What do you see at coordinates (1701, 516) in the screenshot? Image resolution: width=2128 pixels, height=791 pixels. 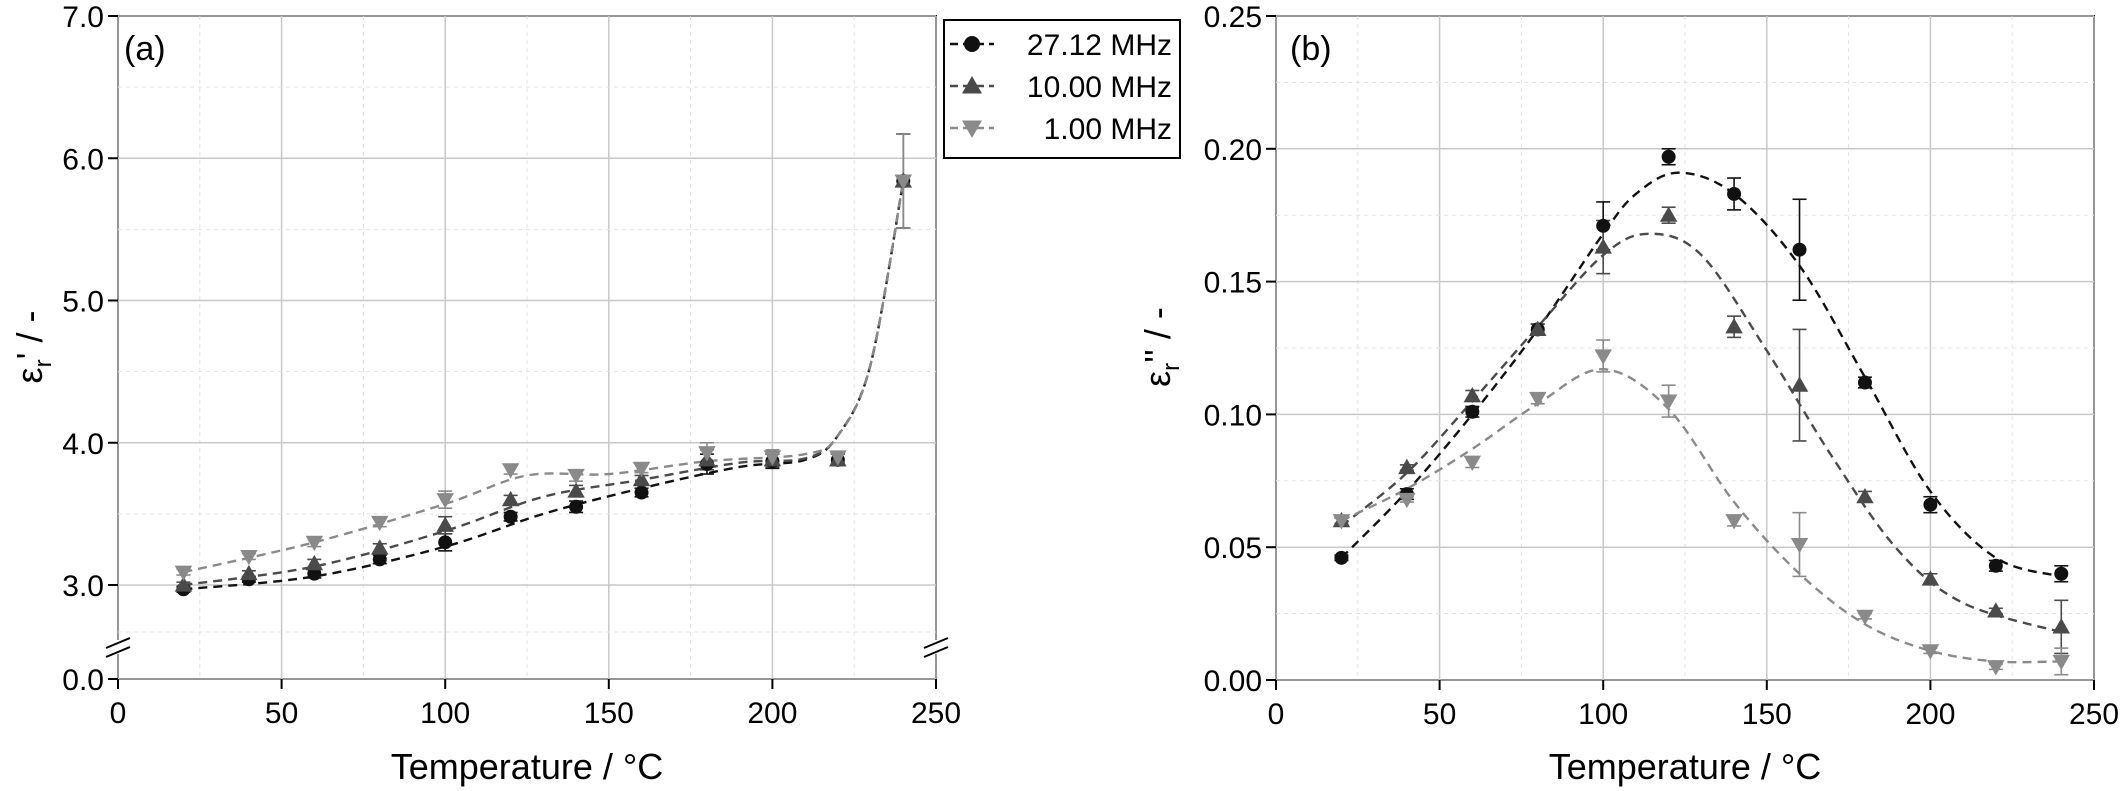 I see `fit-curve-1-00-mhz` at bounding box center [1701, 516].